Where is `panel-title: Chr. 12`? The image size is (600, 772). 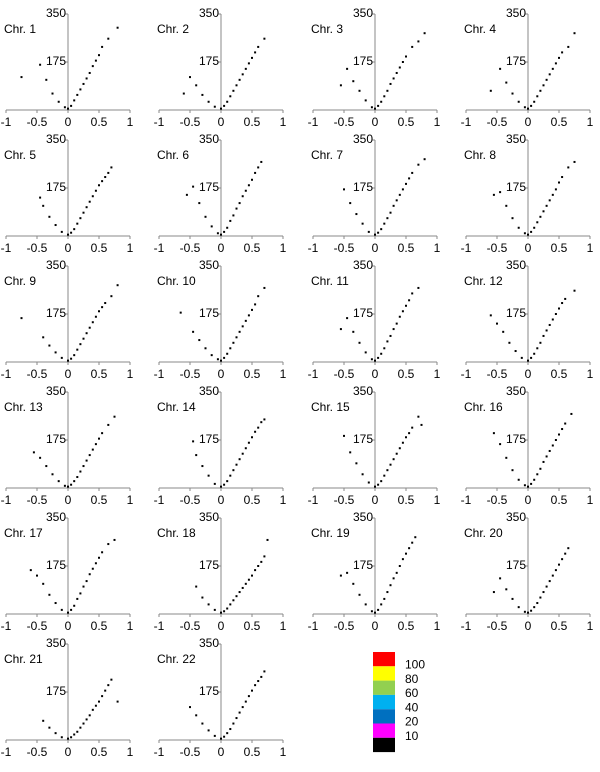 panel-title: Chr. 12 is located at coordinates (483, 281).